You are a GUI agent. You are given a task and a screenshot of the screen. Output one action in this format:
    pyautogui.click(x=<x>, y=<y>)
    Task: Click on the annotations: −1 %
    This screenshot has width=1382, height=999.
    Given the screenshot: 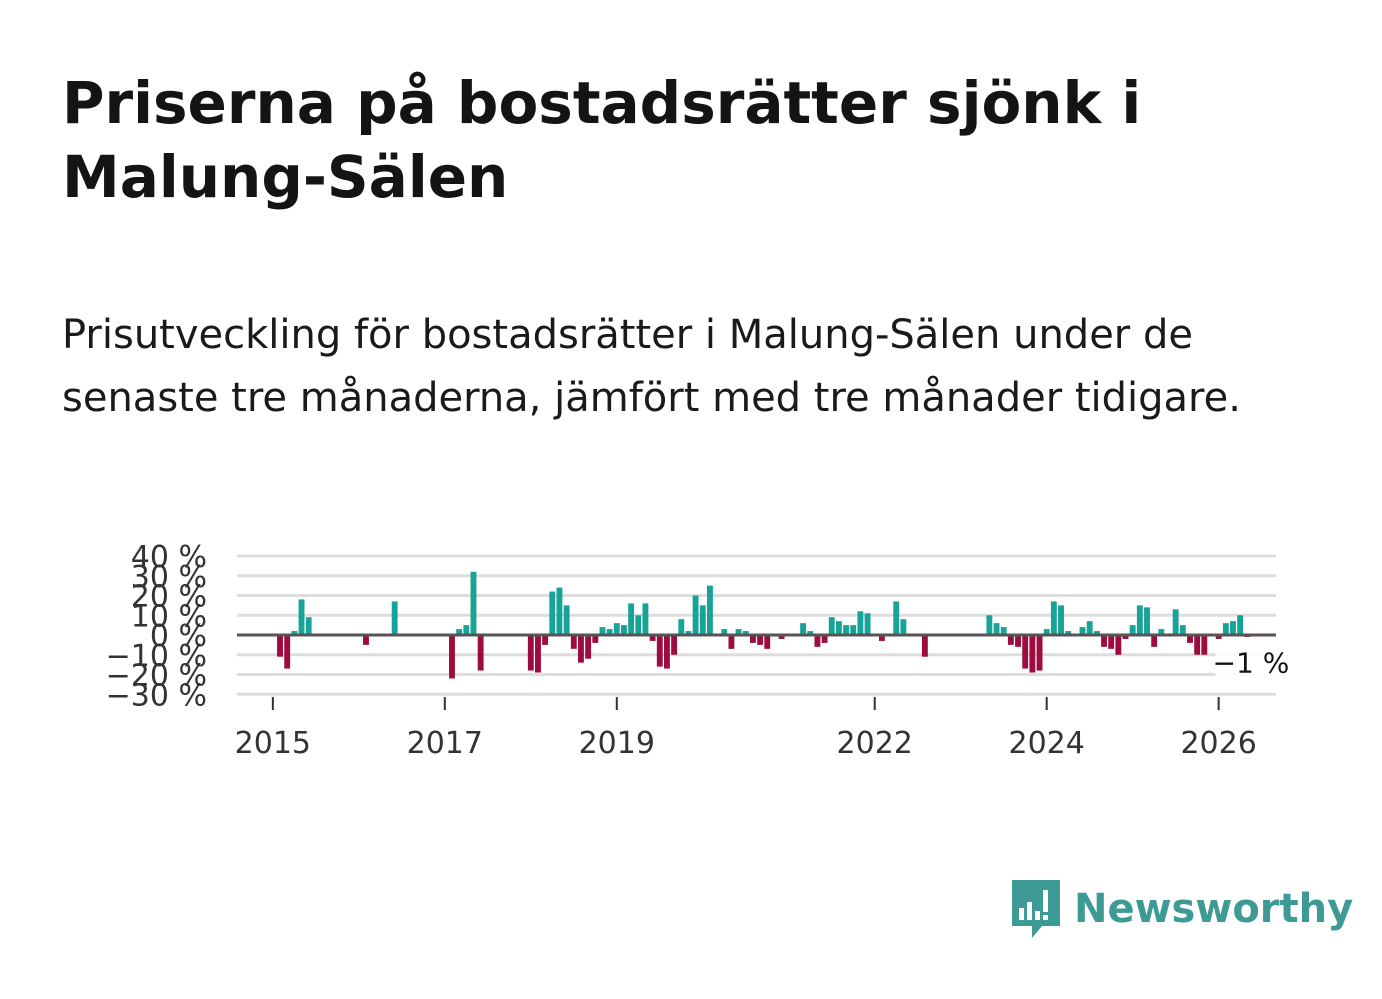 What is the action you would take?
    pyautogui.click(x=1255, y=665)
    